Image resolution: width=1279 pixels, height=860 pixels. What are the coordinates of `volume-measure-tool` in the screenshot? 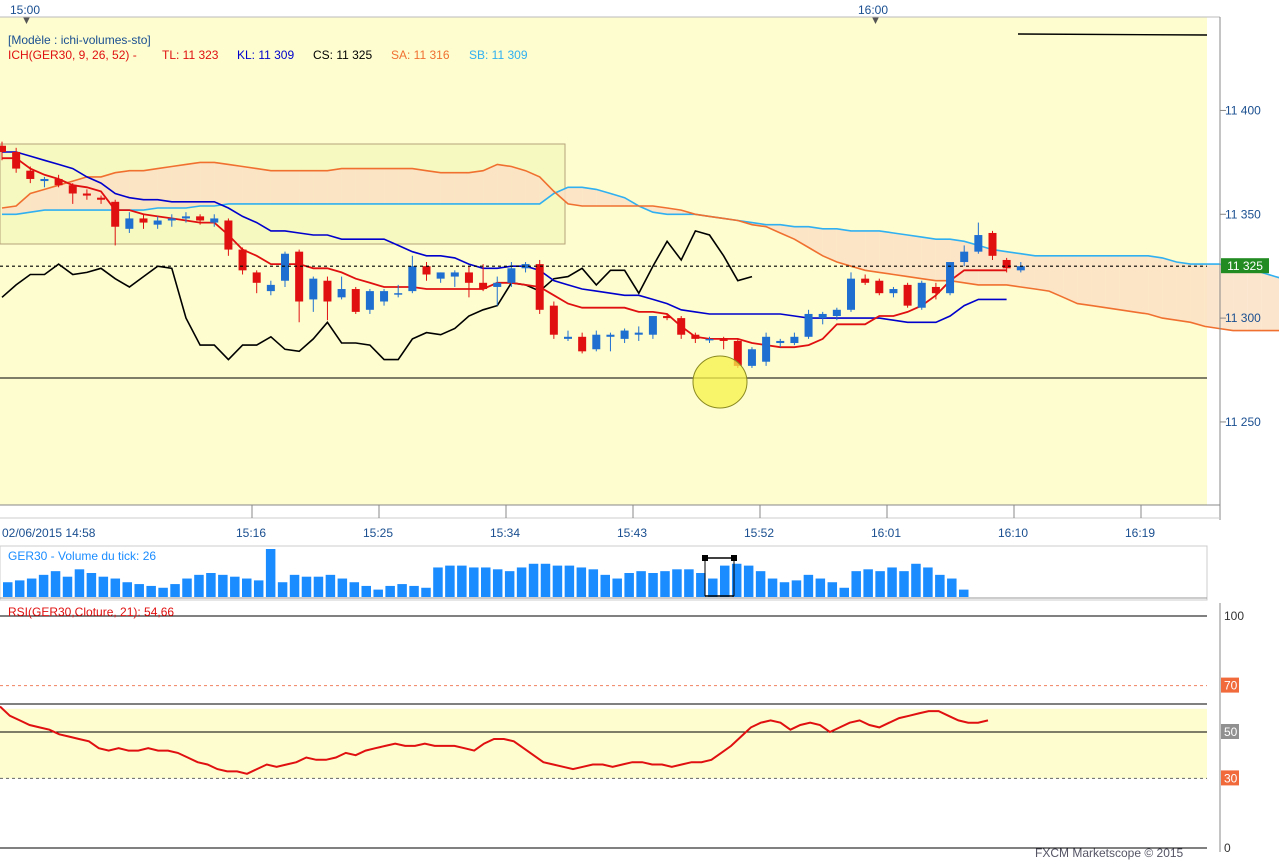 It's located at (719, 576).